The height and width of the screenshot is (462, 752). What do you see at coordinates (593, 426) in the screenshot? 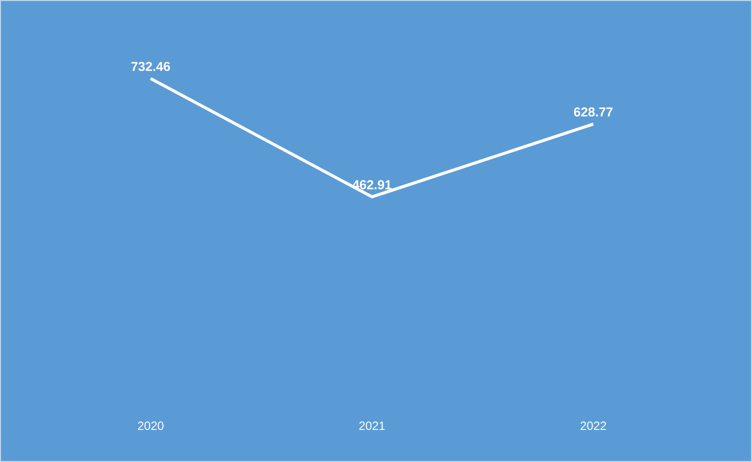
I see `x-tick-label: 2022` at bounding box center [593, 426].